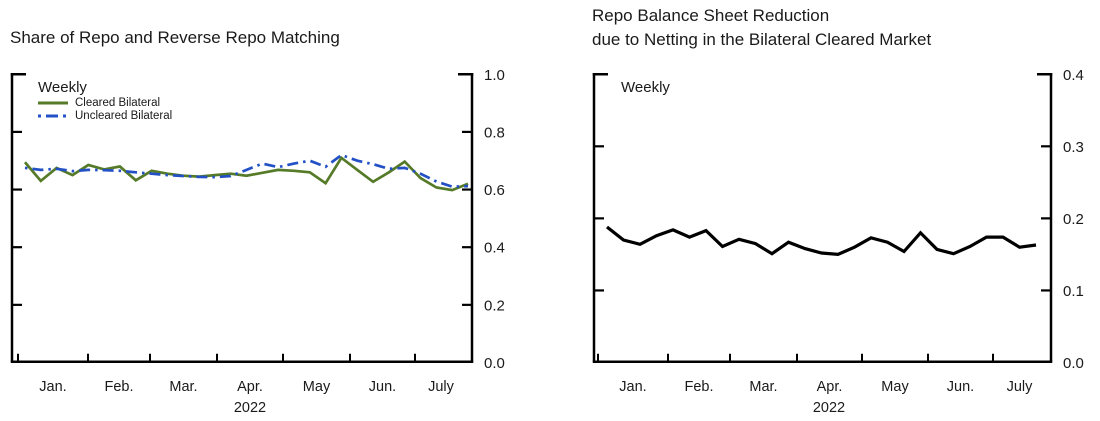 The width and height of the screenshot is (1100, 421). Describe the element at coordinates (118, 103) in the screenshot. I see `legend-label: Cleared Bilateral` at that location.